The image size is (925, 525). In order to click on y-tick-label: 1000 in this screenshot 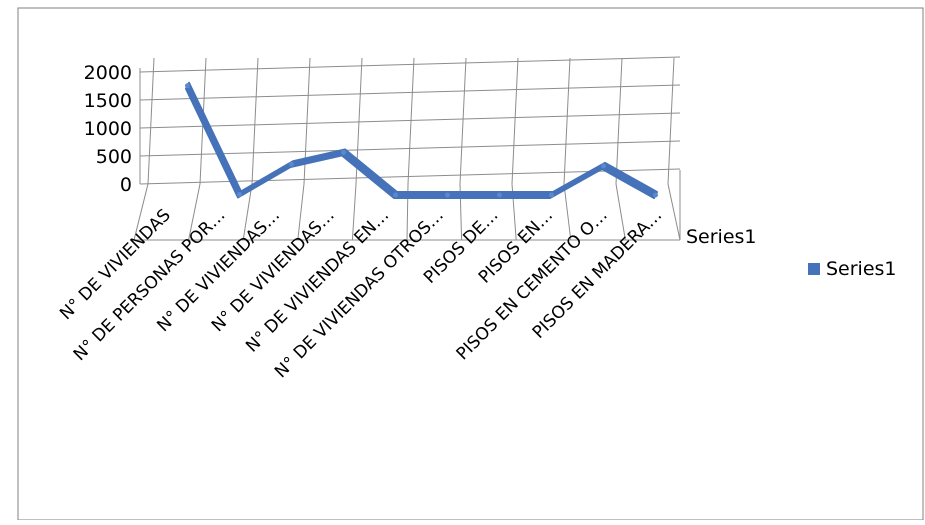, I will do `click(108, 129)`.